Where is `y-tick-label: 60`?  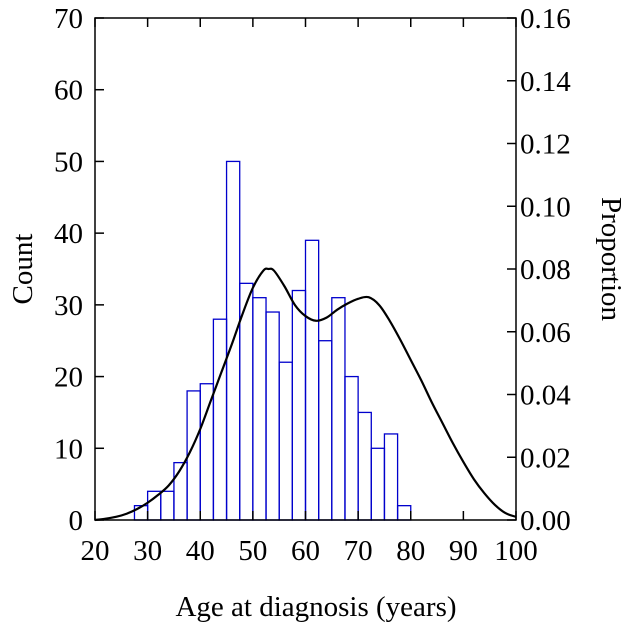 y-tick-label: 60 is located at coordinates (68, 91).